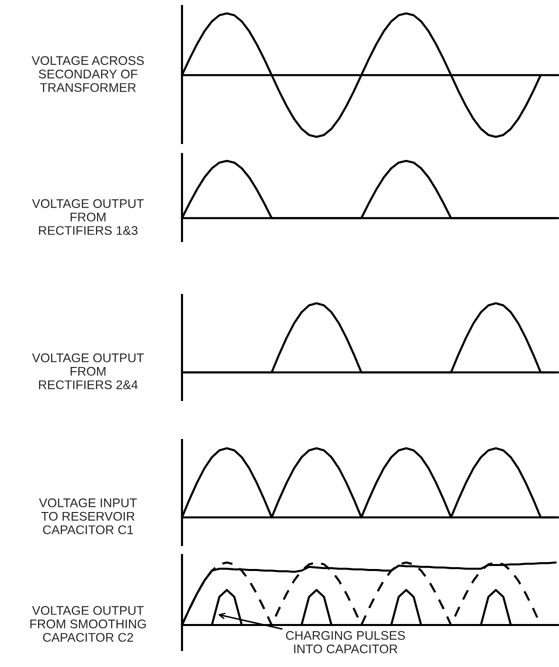  I want to click on y-axis-title: VOLTAGE OUTPUT FROM RECTIFIERS 2&4, so click(88, 371).